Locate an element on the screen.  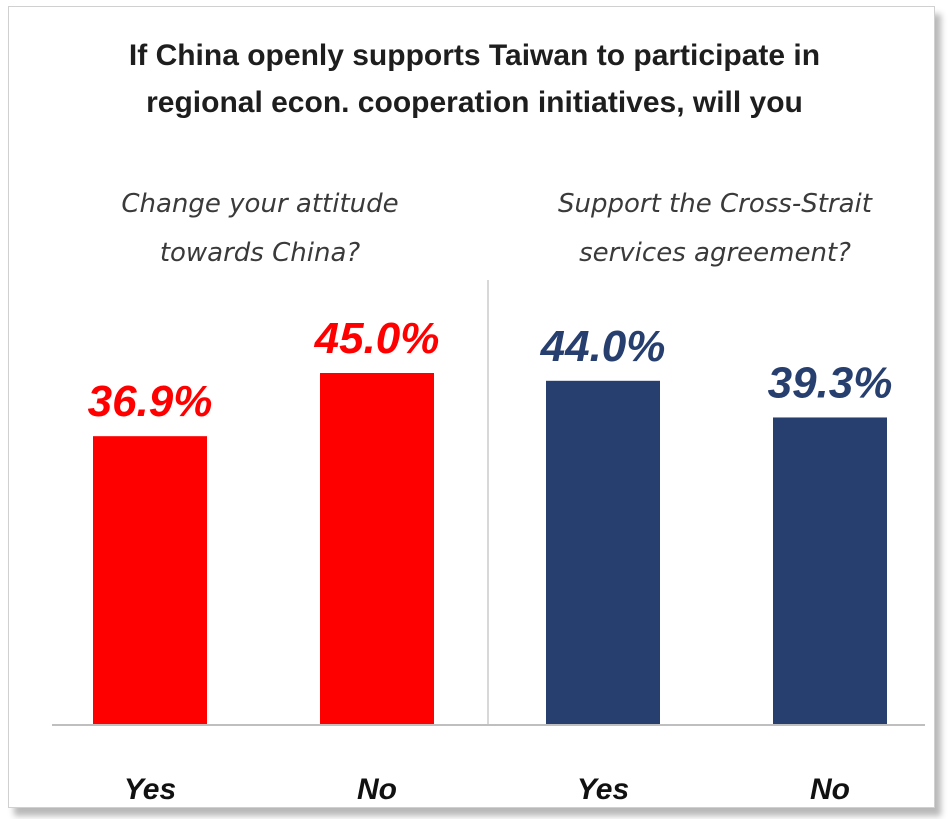
right-panel-title-line-1: Support the Cross-Strait is located at coordinates (715, 204).